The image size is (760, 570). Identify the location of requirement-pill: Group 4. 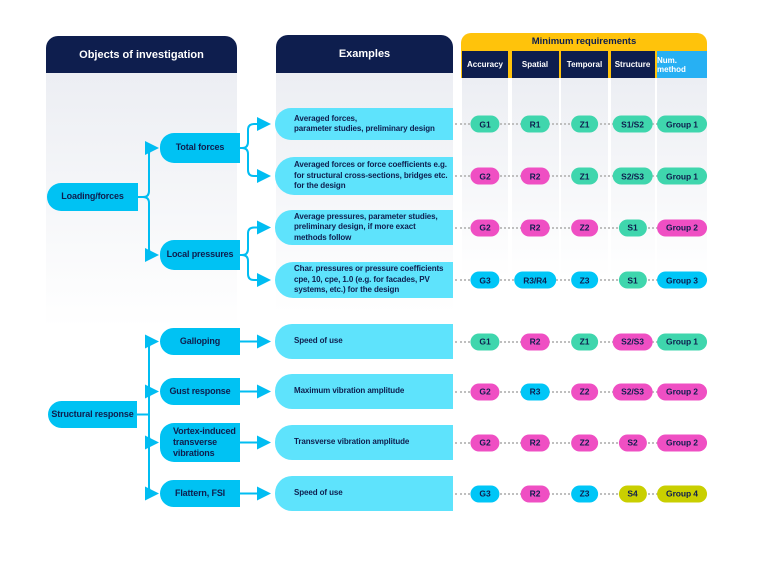
(682, 493).